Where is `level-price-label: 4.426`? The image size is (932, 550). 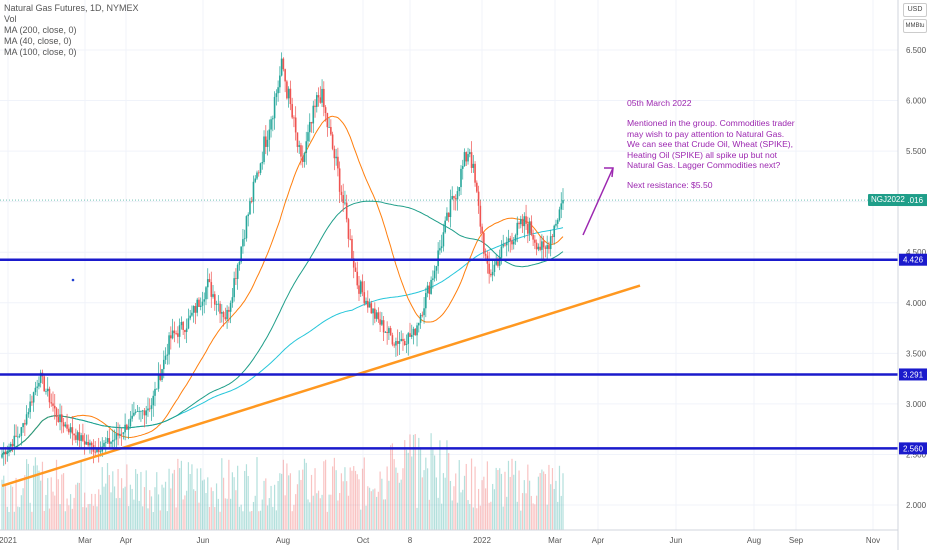
level-price-label: 4.426 is located at coordinates (913, 260).